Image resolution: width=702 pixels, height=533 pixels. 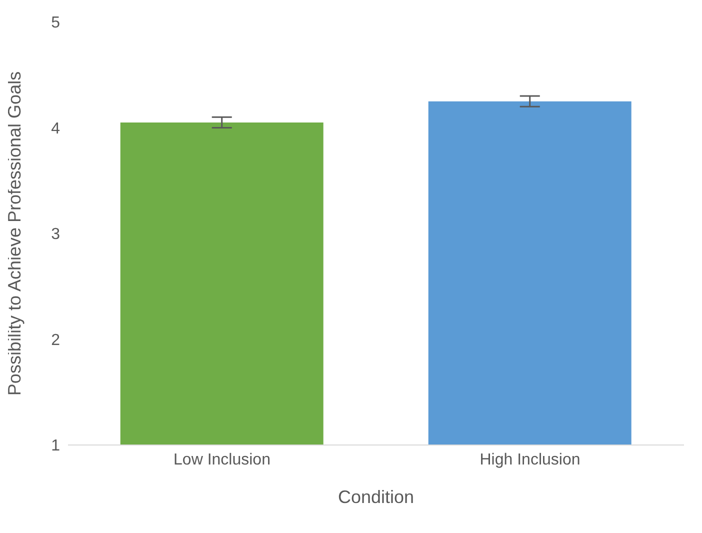 What do you see at coordinates (530, 459) in the screenshot?
I see `x-tick-label: High Inclusion` at bounding box center [530, 459].